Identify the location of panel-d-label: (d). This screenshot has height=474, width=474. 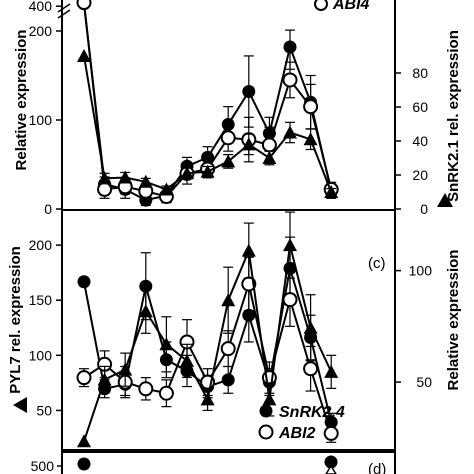
(377, 467).